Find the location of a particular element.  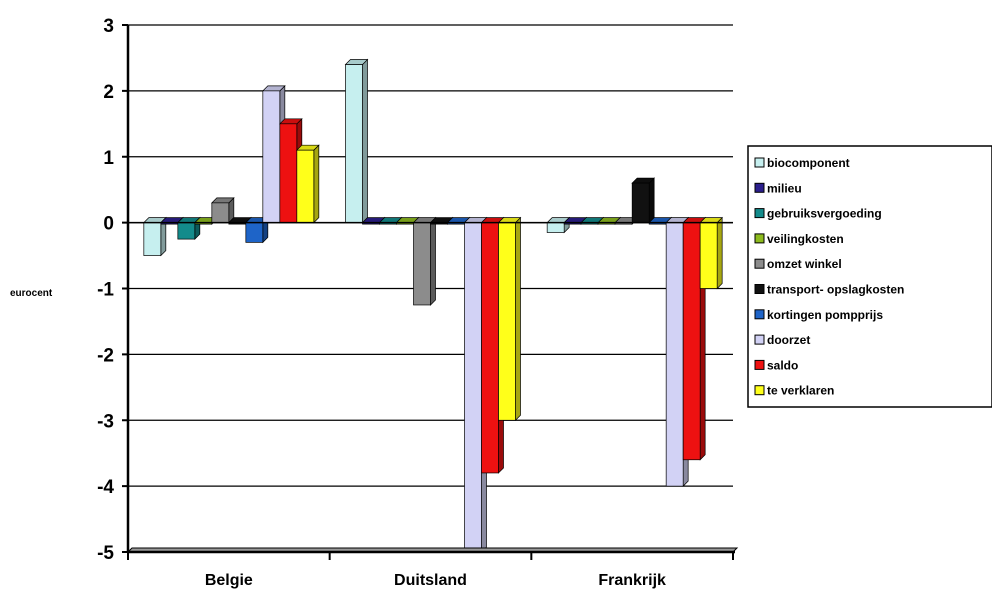

y-tick-label: -3 is located at coordinates (105, 421).